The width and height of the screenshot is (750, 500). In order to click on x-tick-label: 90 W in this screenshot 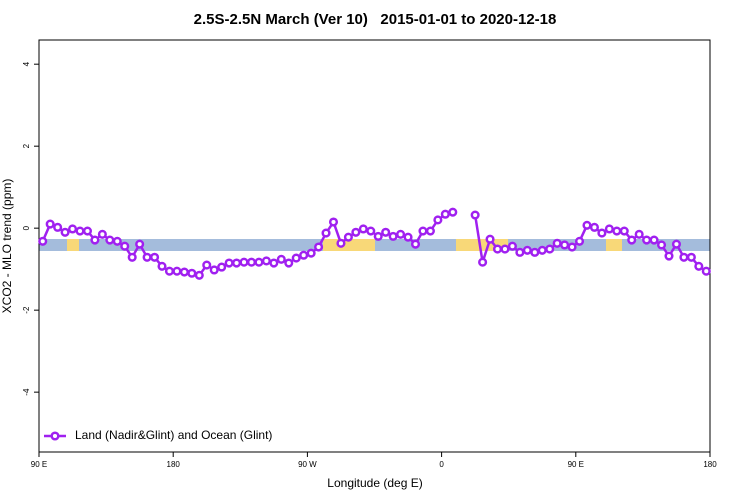, I will do `click(307, 464)`.